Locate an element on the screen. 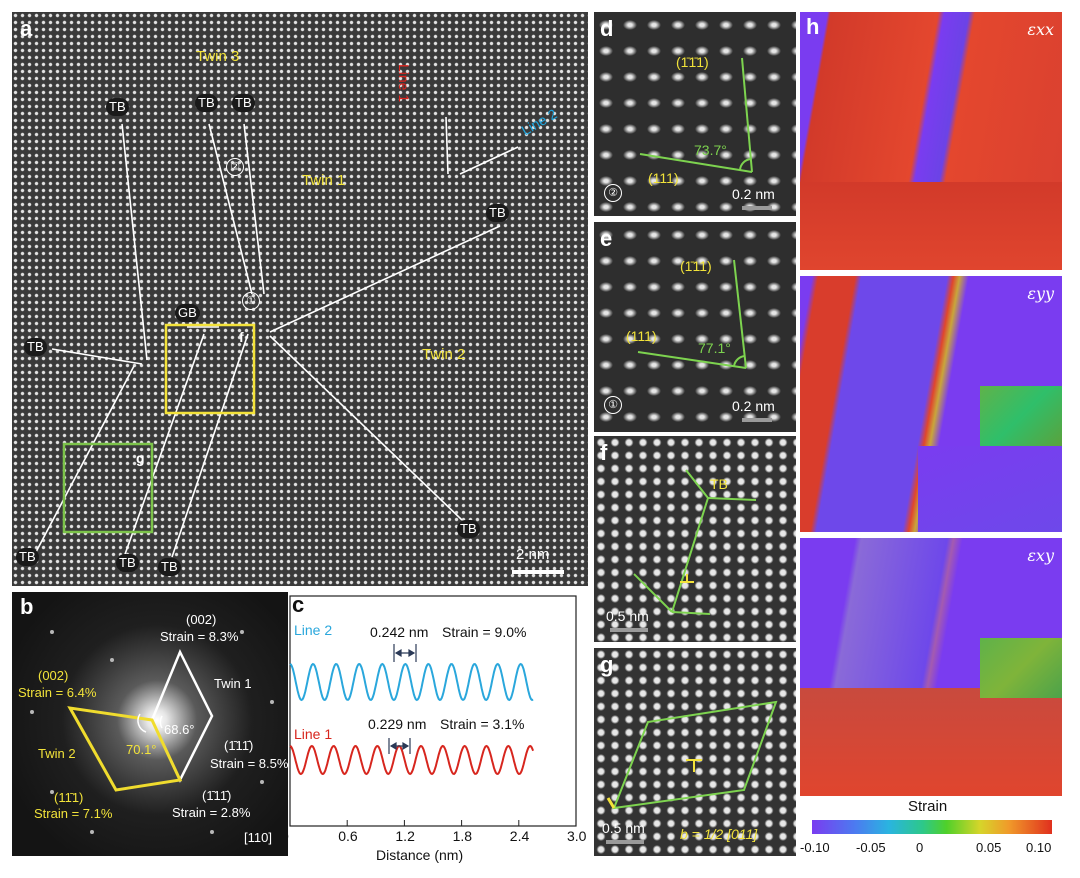 This screenshot has height=878, width=1080. colorbar-tick-label: -0.10 is located at coordinates (815, 847).